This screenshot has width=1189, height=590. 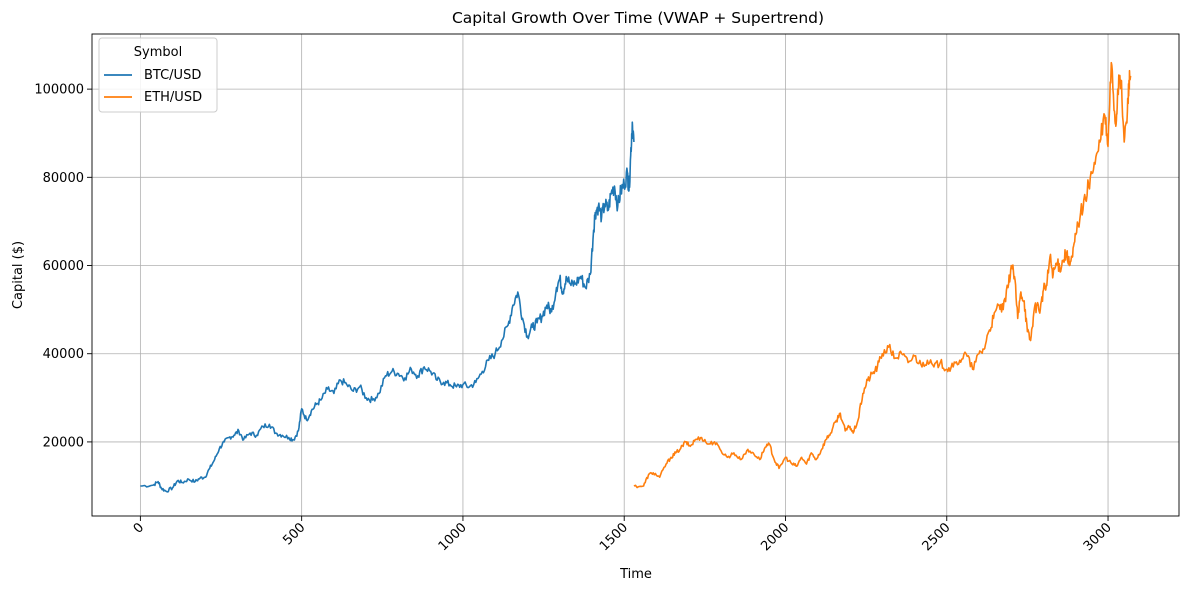 I want to click on legend-label-eth: ETH/USD, so click(x=173, y=97).